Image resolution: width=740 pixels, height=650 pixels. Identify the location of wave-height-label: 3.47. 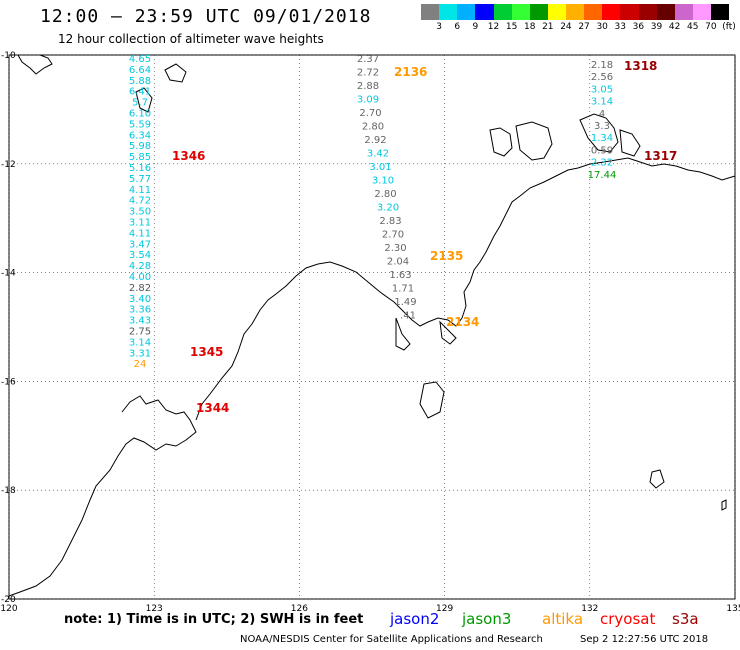
(140, 244).